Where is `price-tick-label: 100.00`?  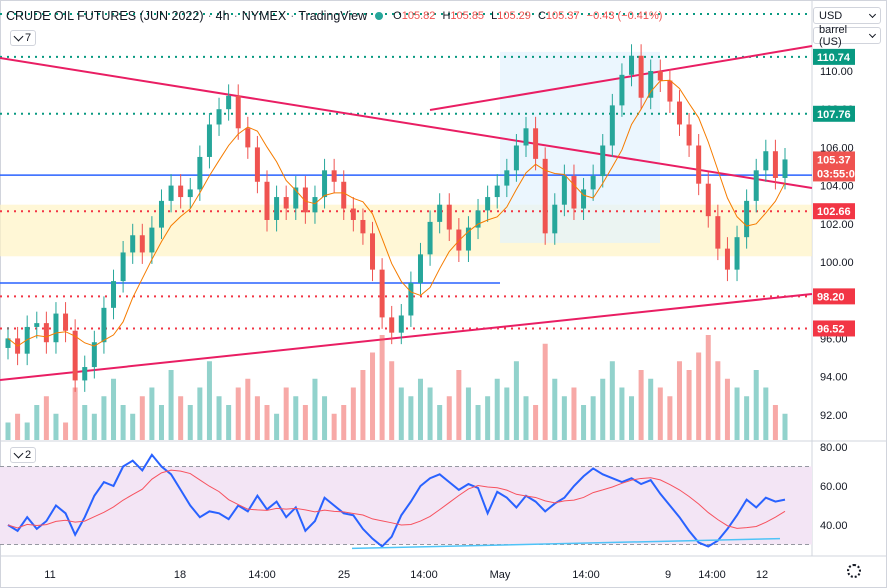 price-tick-label: 100.00 is located at coordinates (837, 263).